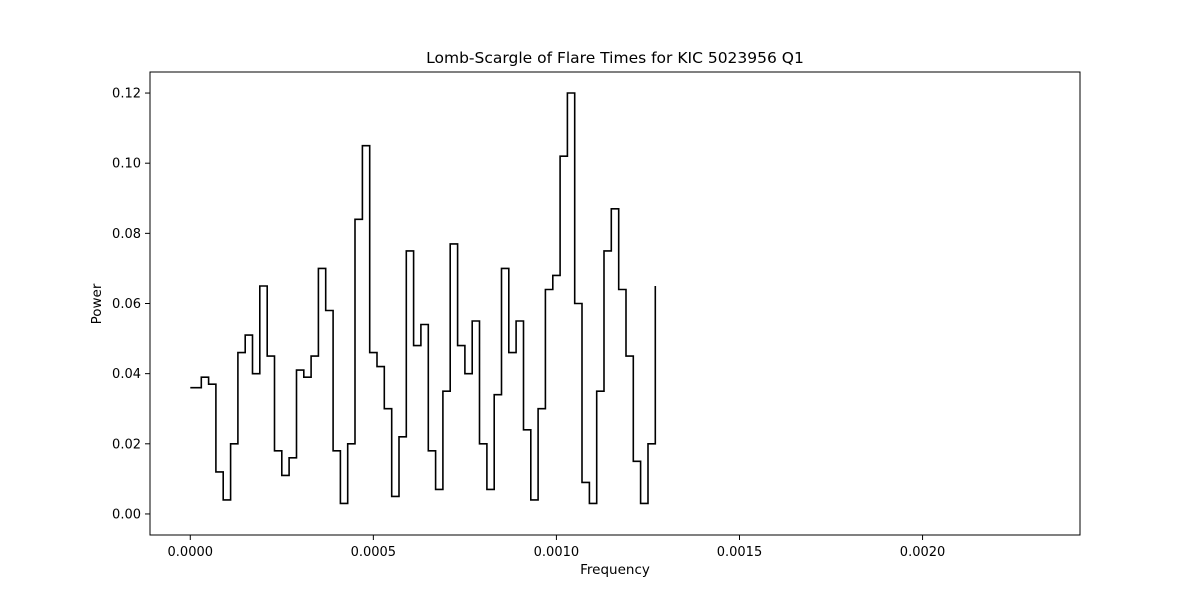 This screenshot has height=600, width=1200. I want to click on y-axis: 0.00 0.02 0.04 0.06 0.08 0.10 0.12, so click(131, 304).